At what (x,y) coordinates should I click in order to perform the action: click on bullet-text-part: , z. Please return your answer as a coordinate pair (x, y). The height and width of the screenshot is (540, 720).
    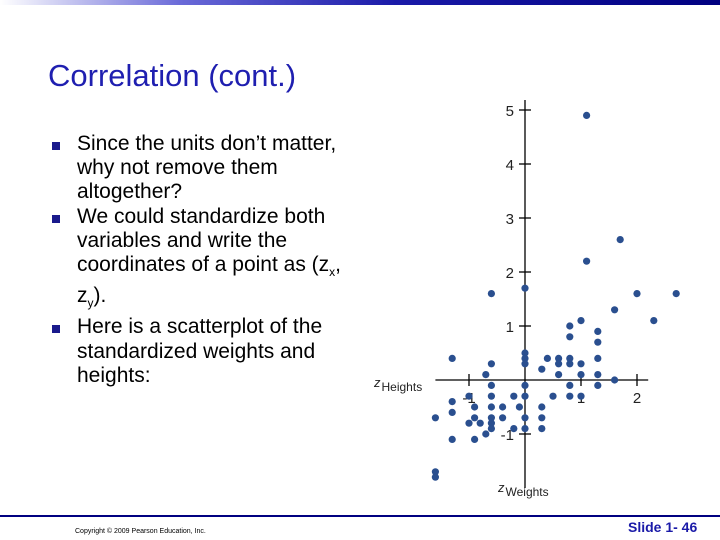
    Looking at the image, I should click on (209, 280).